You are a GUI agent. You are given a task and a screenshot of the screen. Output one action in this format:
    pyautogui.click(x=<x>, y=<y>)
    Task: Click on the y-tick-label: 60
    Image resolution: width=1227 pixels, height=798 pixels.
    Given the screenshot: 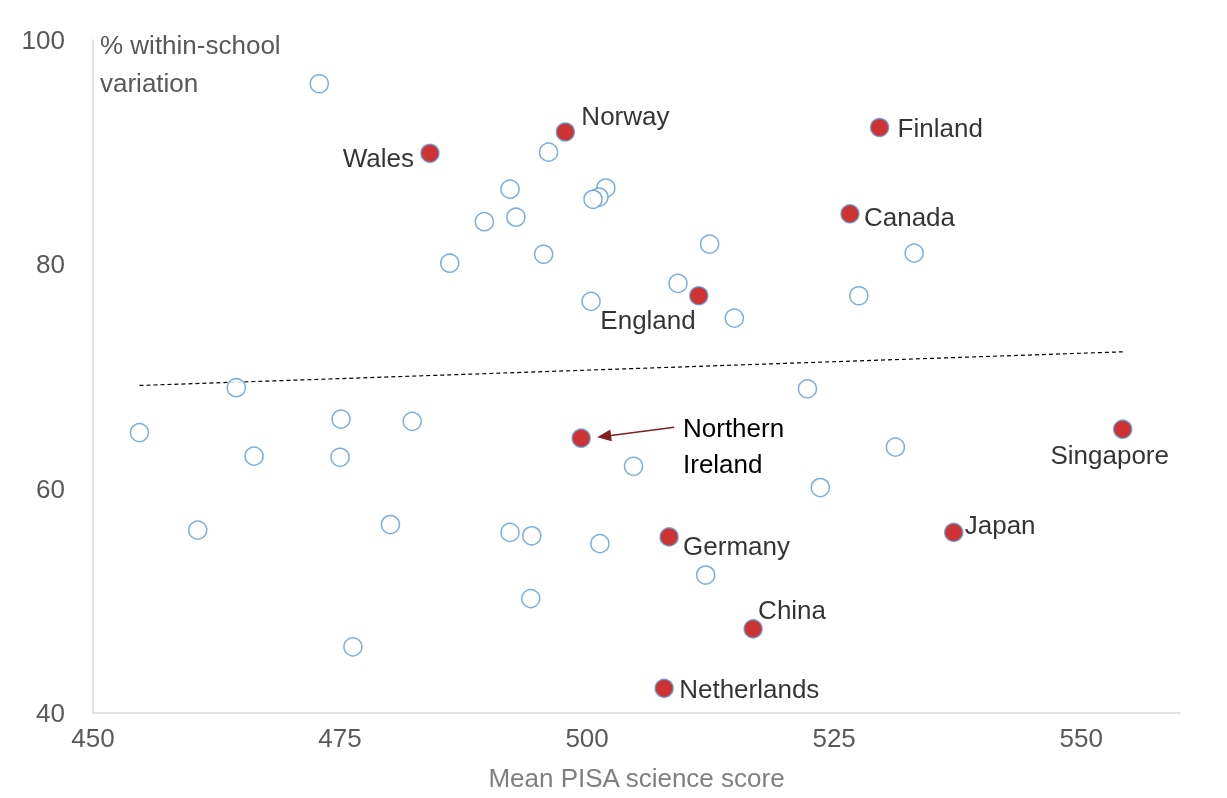 What is the action you would take?
    pyautogui.click(x=50, y=488)
    